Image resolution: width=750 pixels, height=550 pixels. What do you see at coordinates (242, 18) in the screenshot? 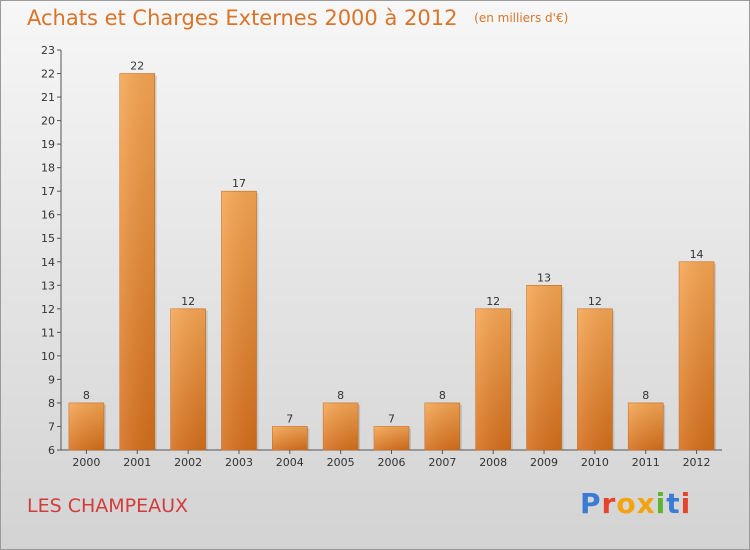
I see `chart-title-text: Achats et Charges Externes 2000 à 2012` at bounding box center [242, 18].